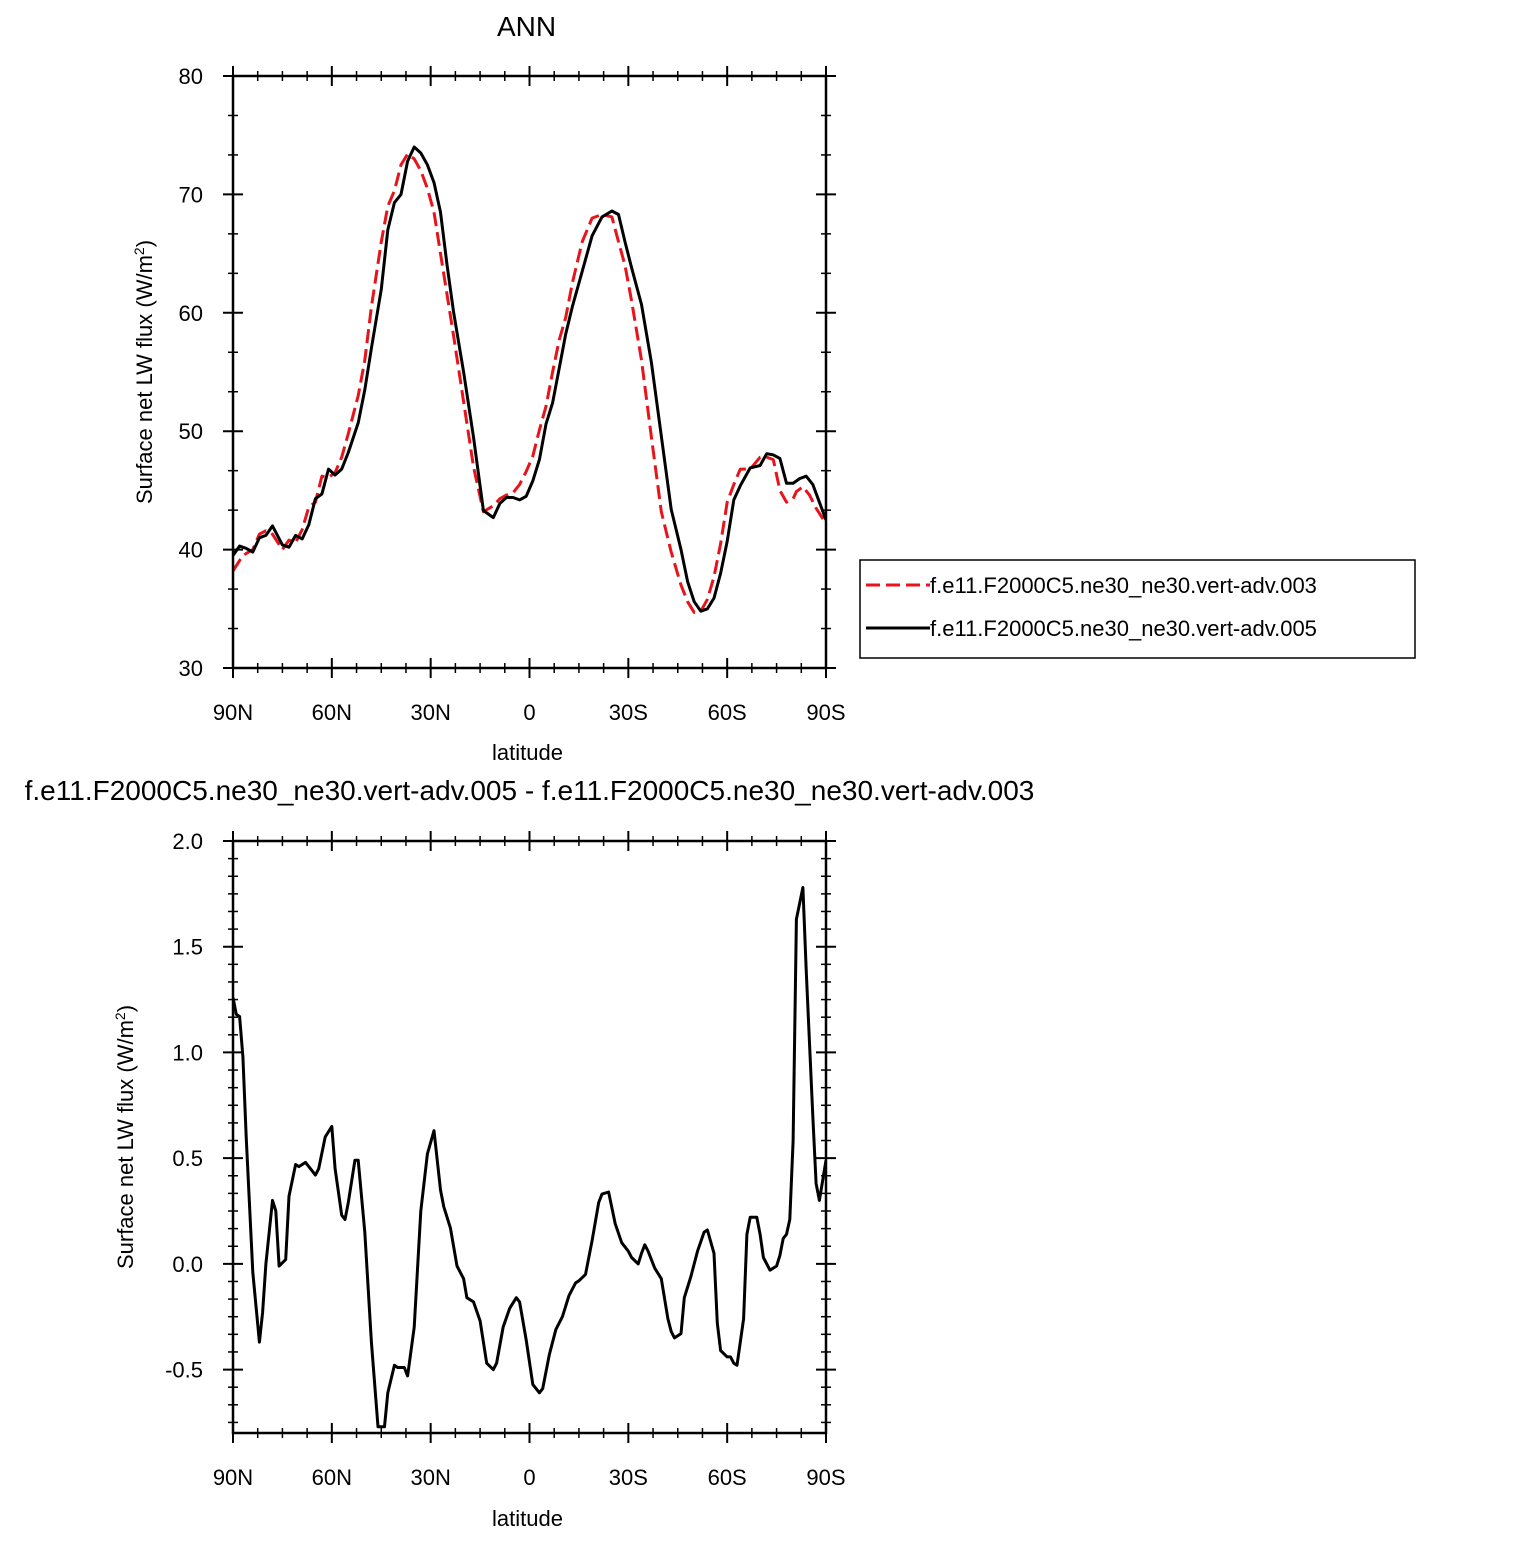 The width and height of the screenshot is (1522, 1541). Describe the element at coordinates (191, 668) in the screenshot. I see `y-tick-label: 30` at that location.